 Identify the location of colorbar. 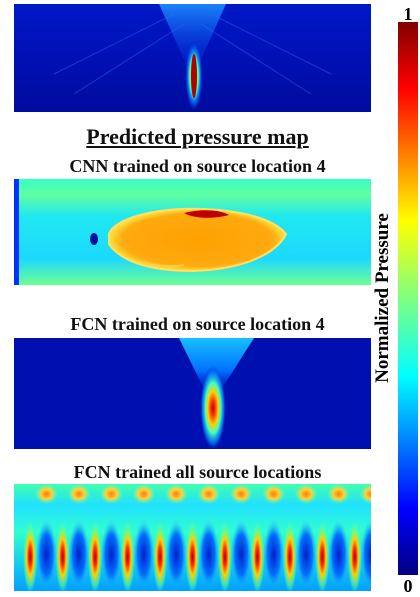
(408, 298).